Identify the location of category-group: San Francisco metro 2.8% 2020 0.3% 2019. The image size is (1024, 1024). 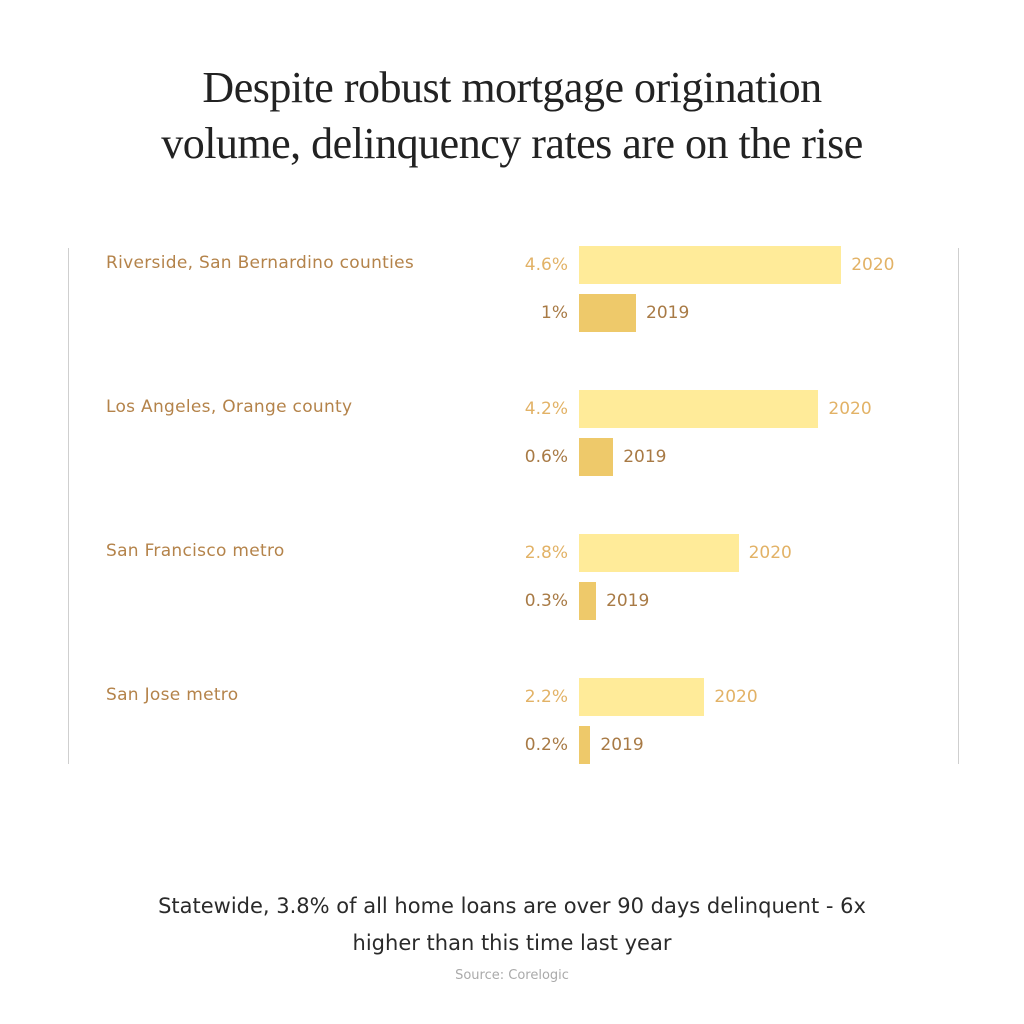
(512, 582).